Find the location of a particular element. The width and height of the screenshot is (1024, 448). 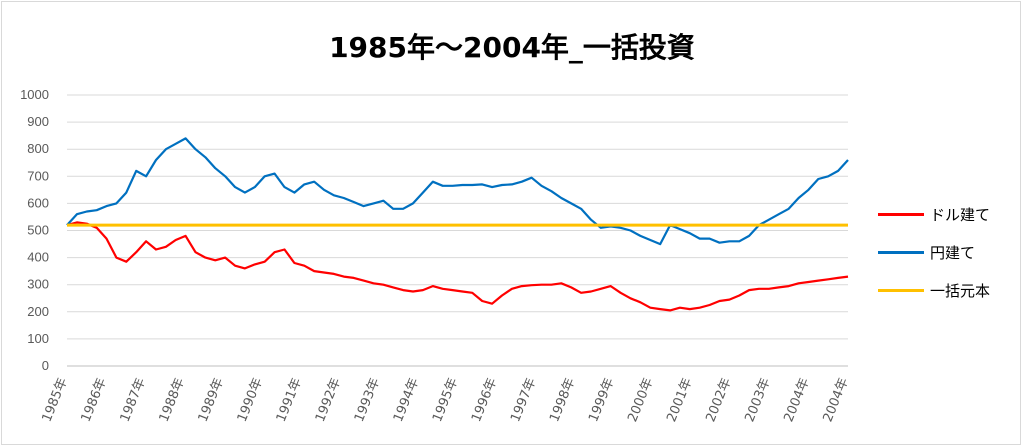

x-tick-label-13: 1998年 is located at coordinates (562, 400).